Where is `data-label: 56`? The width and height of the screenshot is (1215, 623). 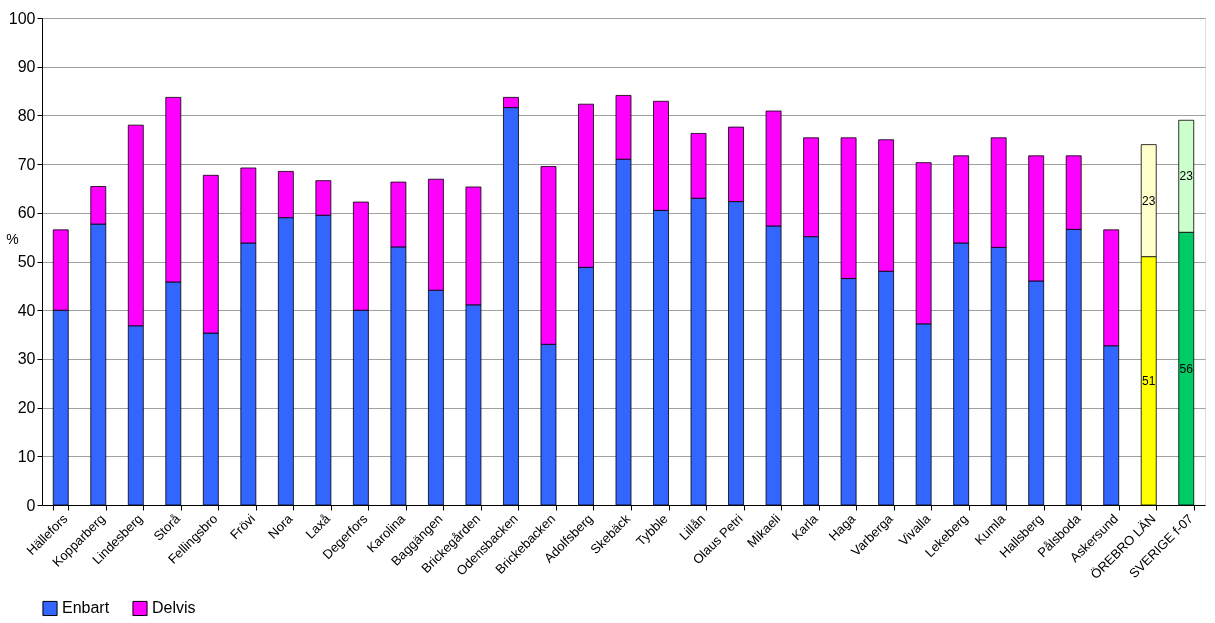 data-label: 56 is located at coordinates (1186, 368).